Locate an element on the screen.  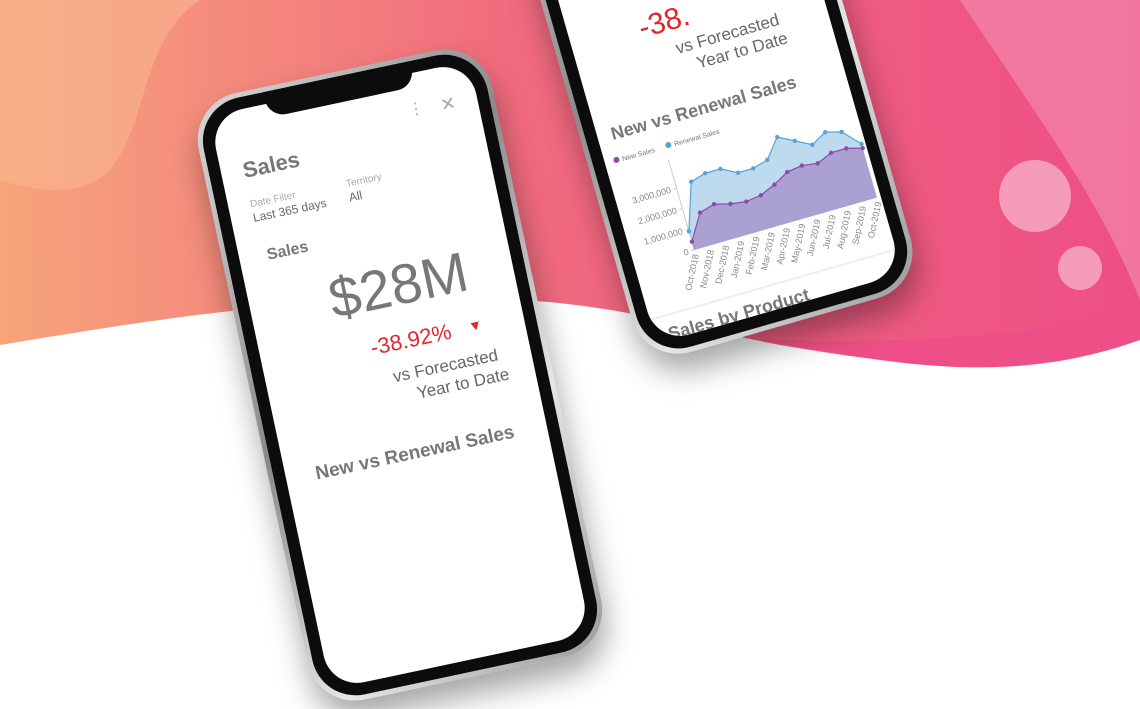
x-tick: Dec-2018 is located at coordinates (722, 264).